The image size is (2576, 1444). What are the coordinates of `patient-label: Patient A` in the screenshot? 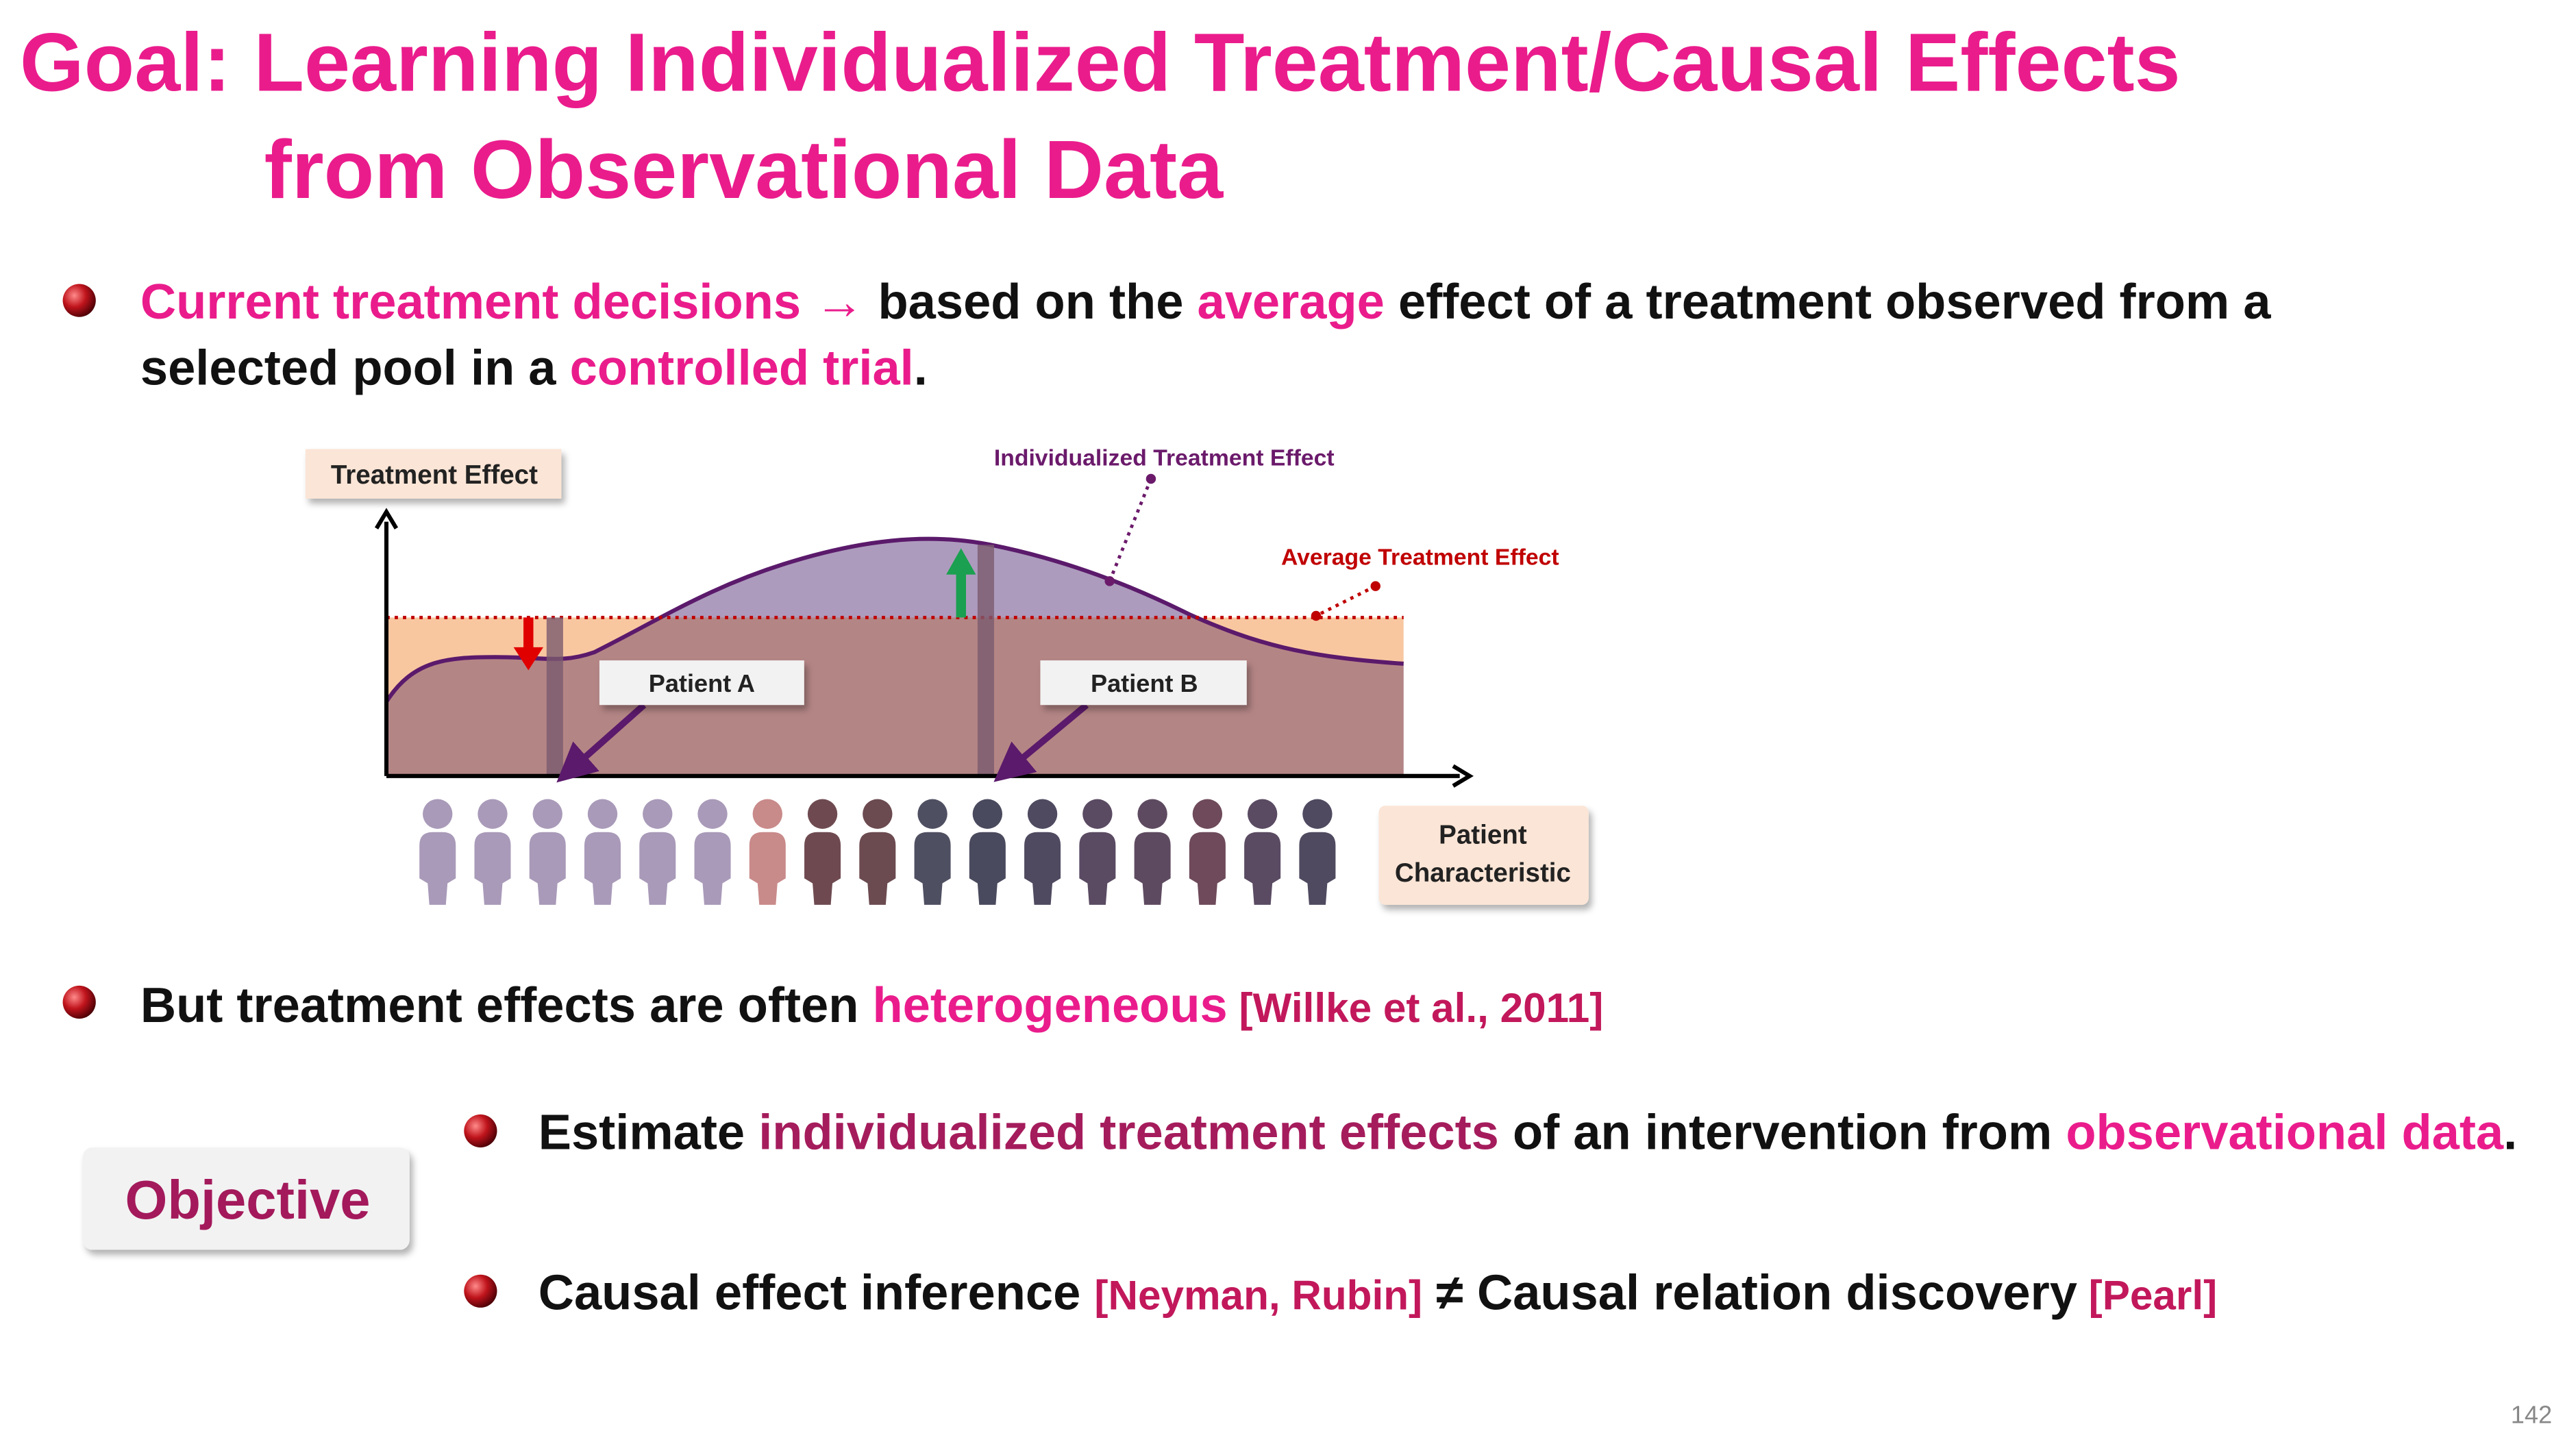 It's located at (702, 683).